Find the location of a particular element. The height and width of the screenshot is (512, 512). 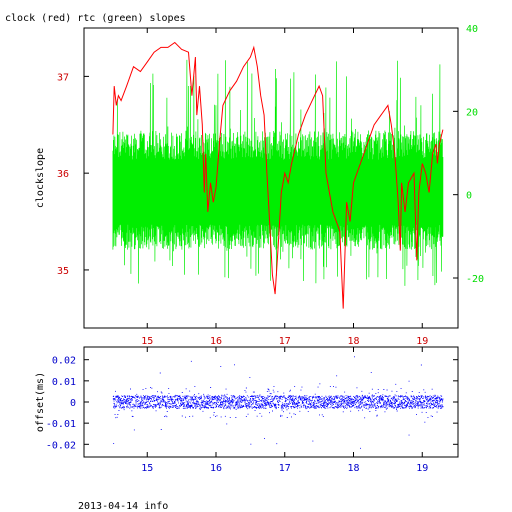

bottom-x-axis: 15 16 17 18 19 is located at coordinates (284, 410).